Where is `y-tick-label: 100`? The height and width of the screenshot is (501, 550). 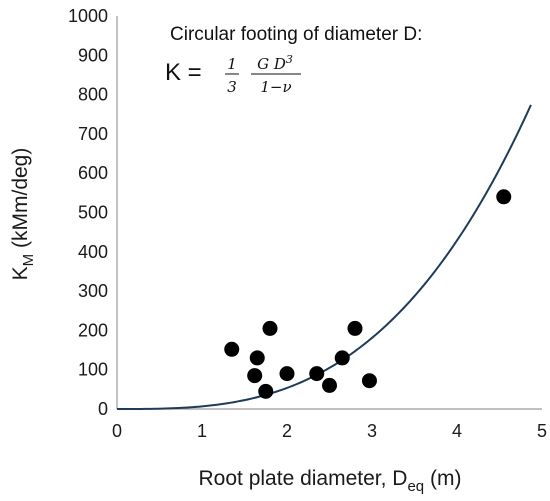 y-tick-label: 100 is located at coordinates (93, 370).